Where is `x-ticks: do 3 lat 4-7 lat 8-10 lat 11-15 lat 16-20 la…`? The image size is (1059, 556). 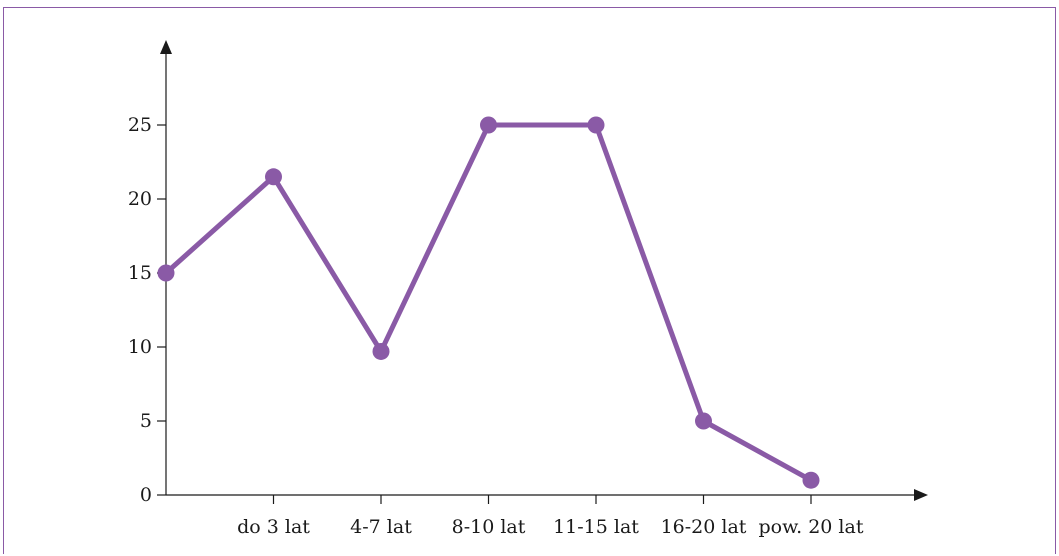
x-ticks: do 3 lat 4-7 lat 8-10 lat 11-15 lat 16-20 la… is located at coordinates (550, 516).